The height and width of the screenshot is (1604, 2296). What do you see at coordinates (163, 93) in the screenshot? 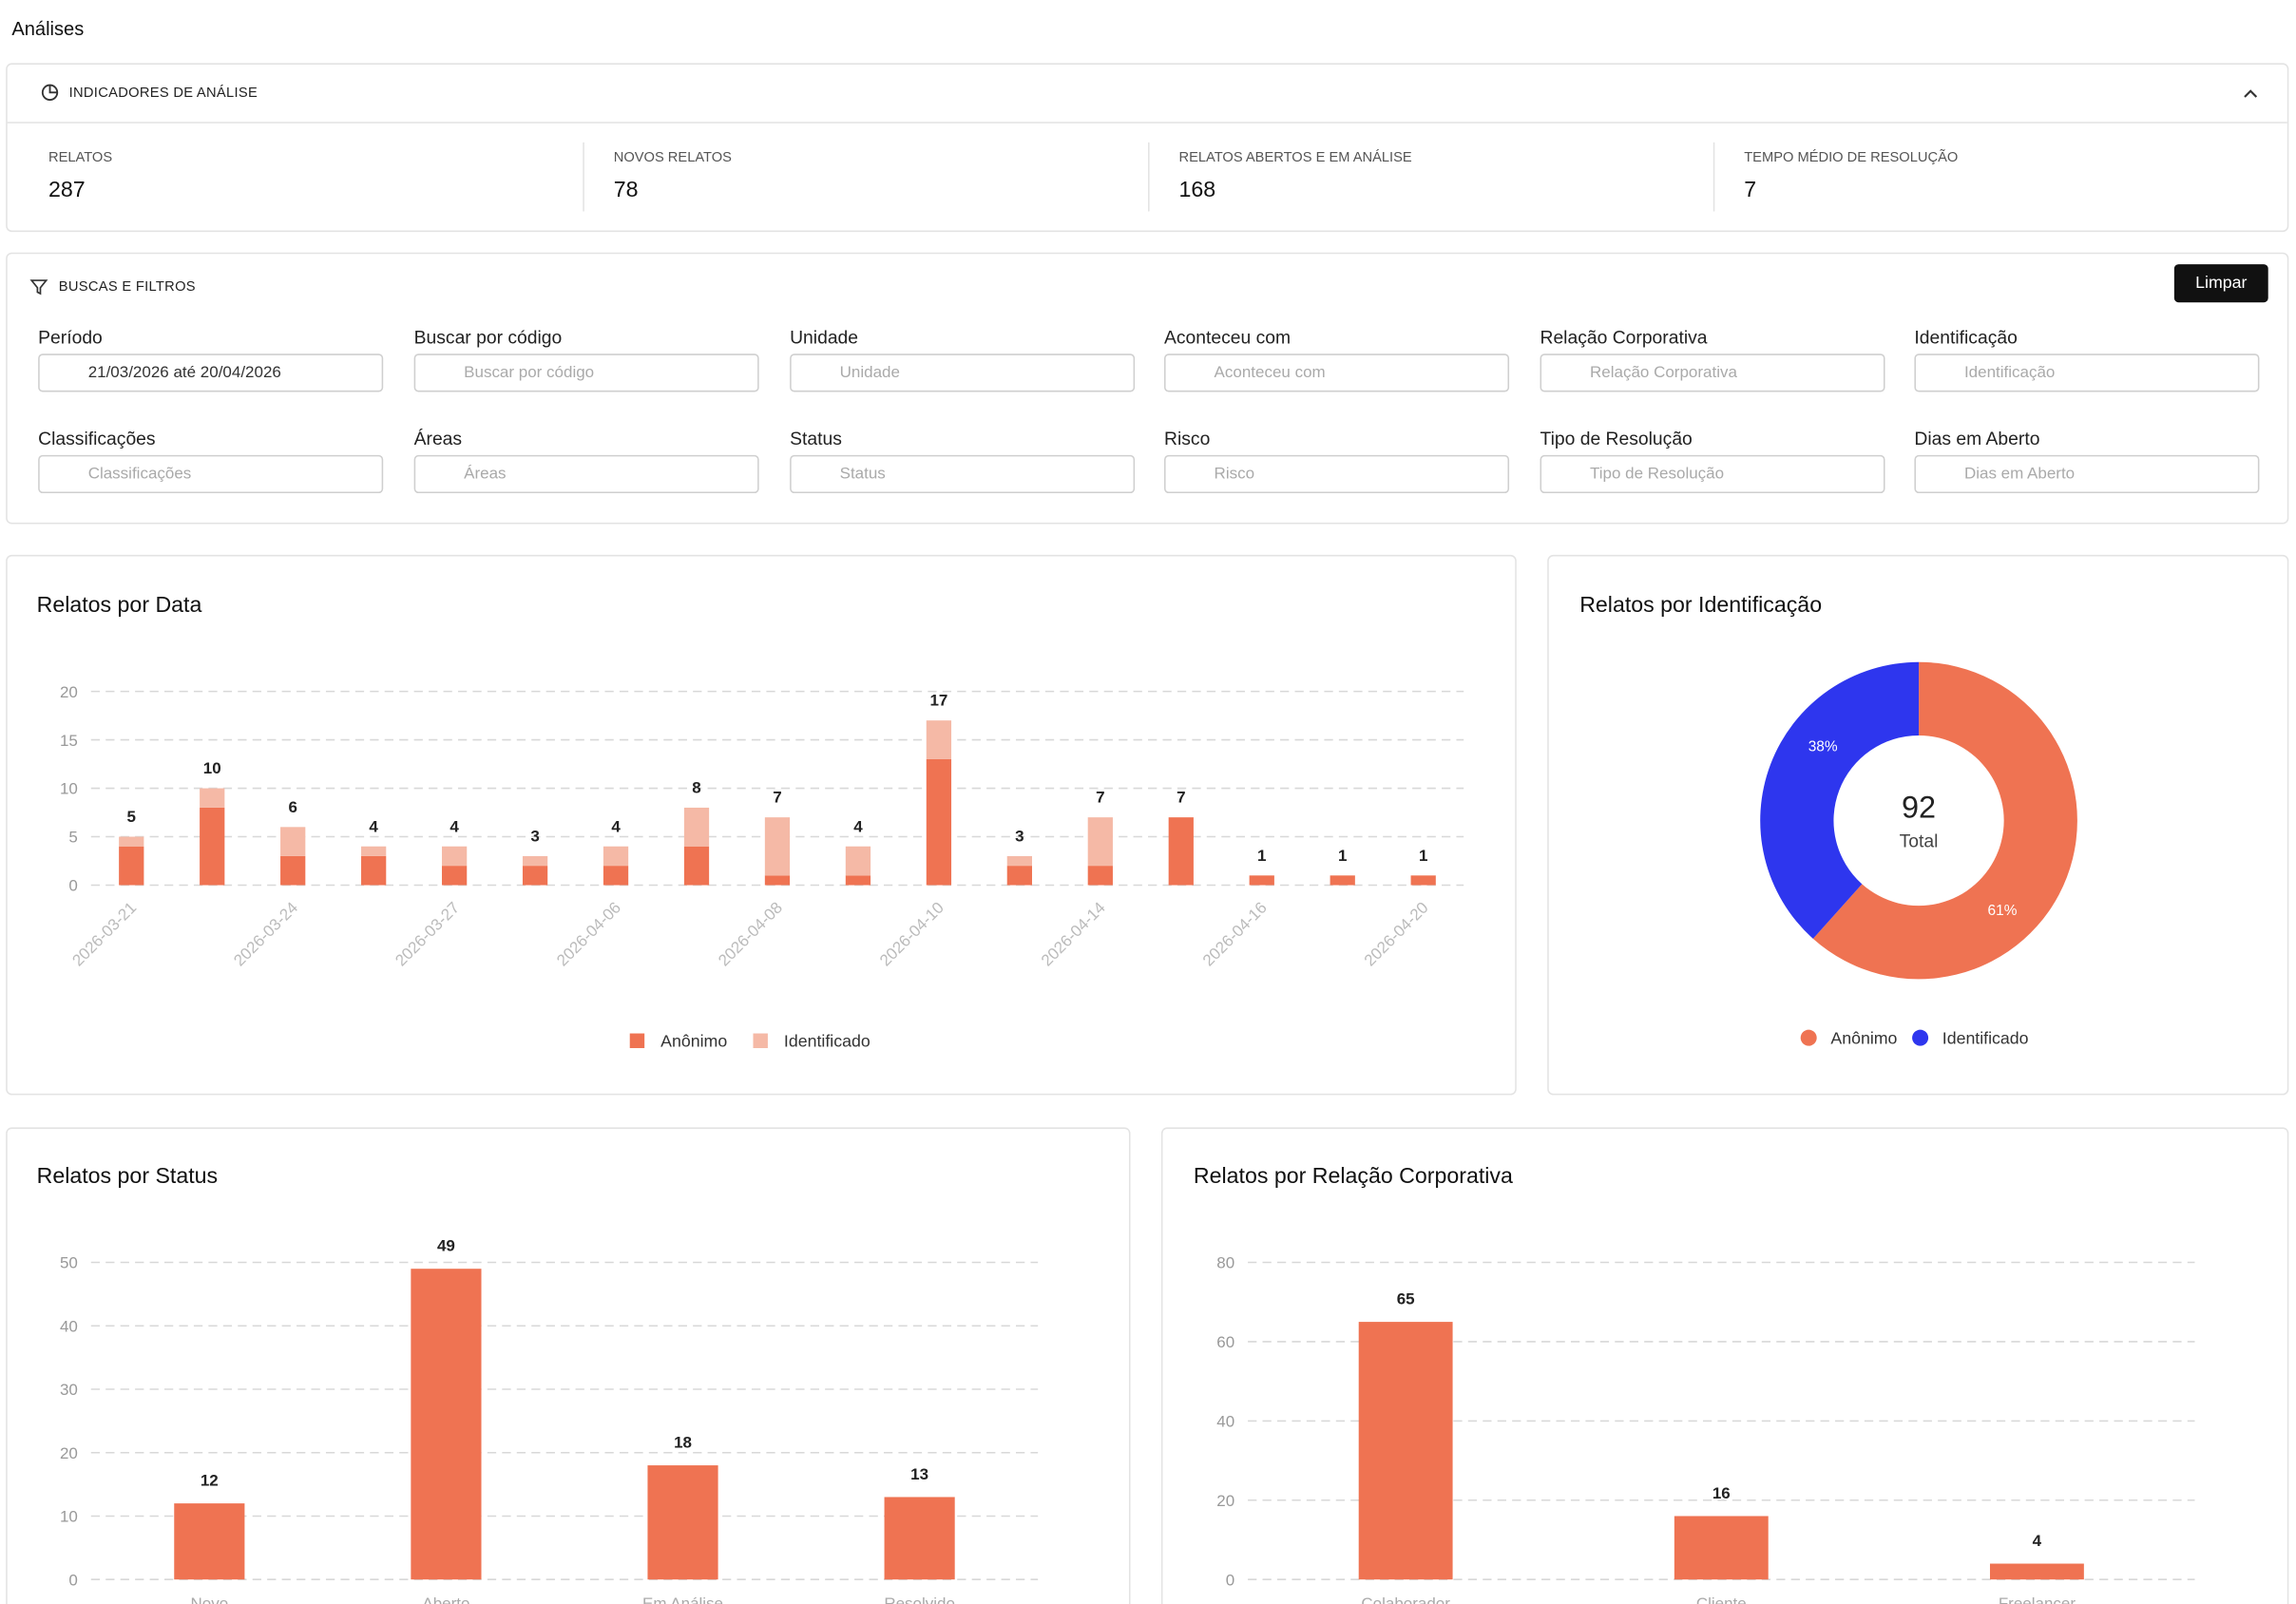
I see `indicators-title: INDICADORES DE ANÁLISE` at bounding box center [163, 93].